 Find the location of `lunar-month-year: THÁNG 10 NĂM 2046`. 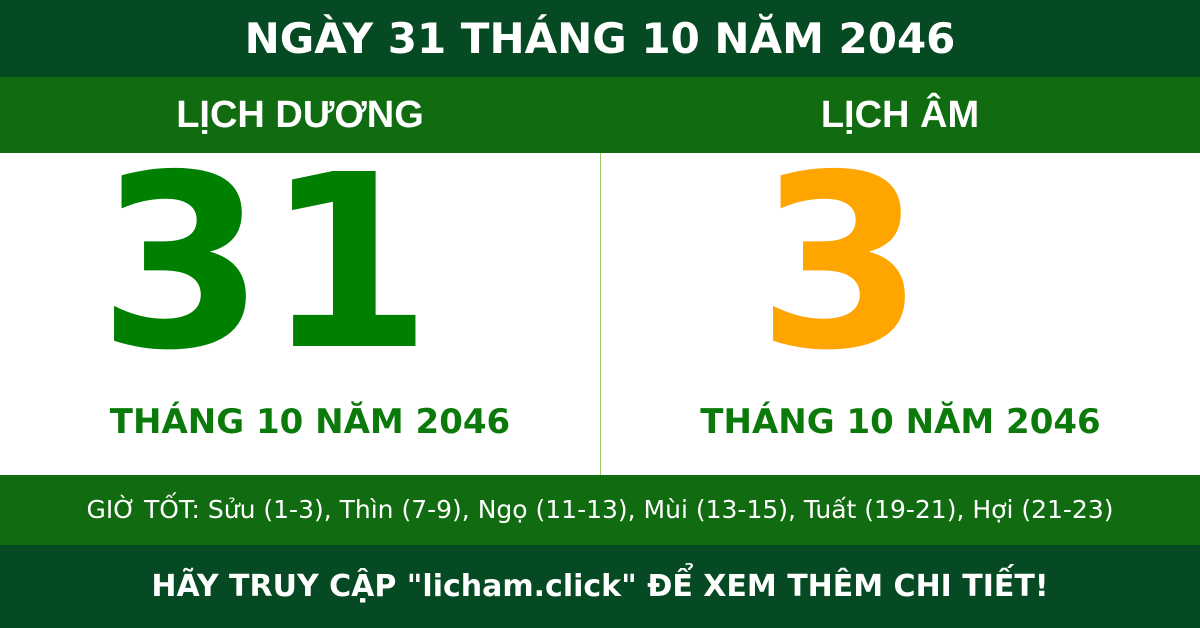

lunar-month-year: THÁNG 10 NĂM 2046 is located at coordinates (900, 422).